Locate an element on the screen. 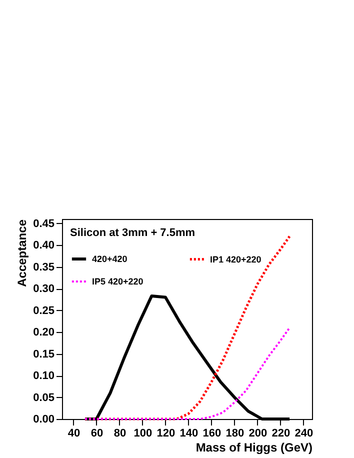  y-tick-label: 0.00 is located at coordinates (43, 420).